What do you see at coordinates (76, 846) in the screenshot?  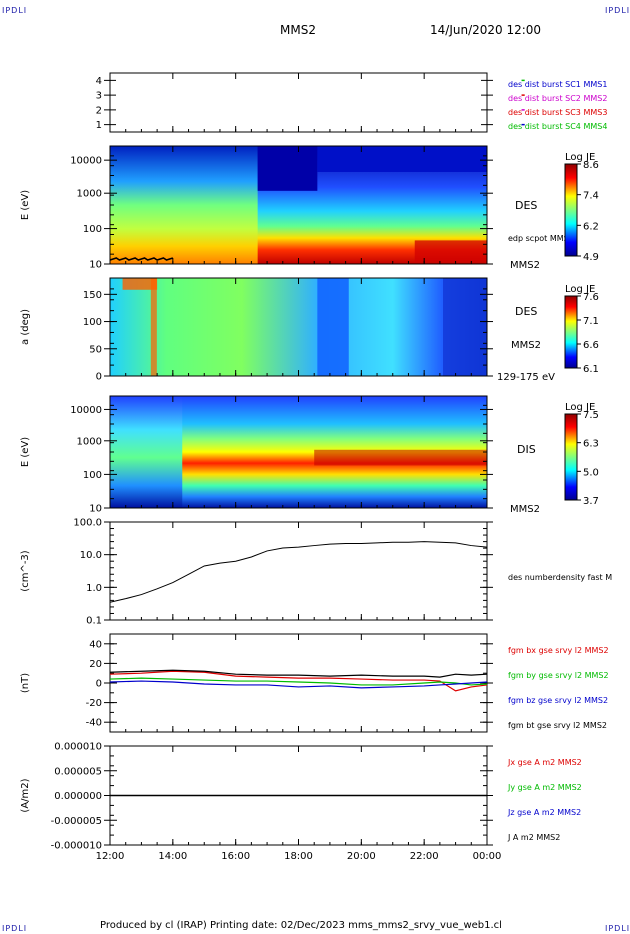 I see `y-tick-label: -0.000010` at bounding box center [76, 846].